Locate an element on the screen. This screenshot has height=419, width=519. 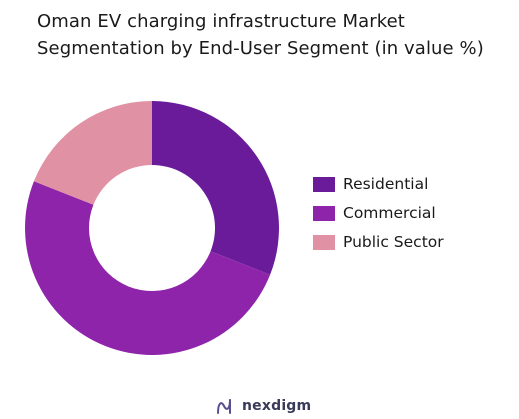
donut-slice-residential is located at coordinates (215, 188).